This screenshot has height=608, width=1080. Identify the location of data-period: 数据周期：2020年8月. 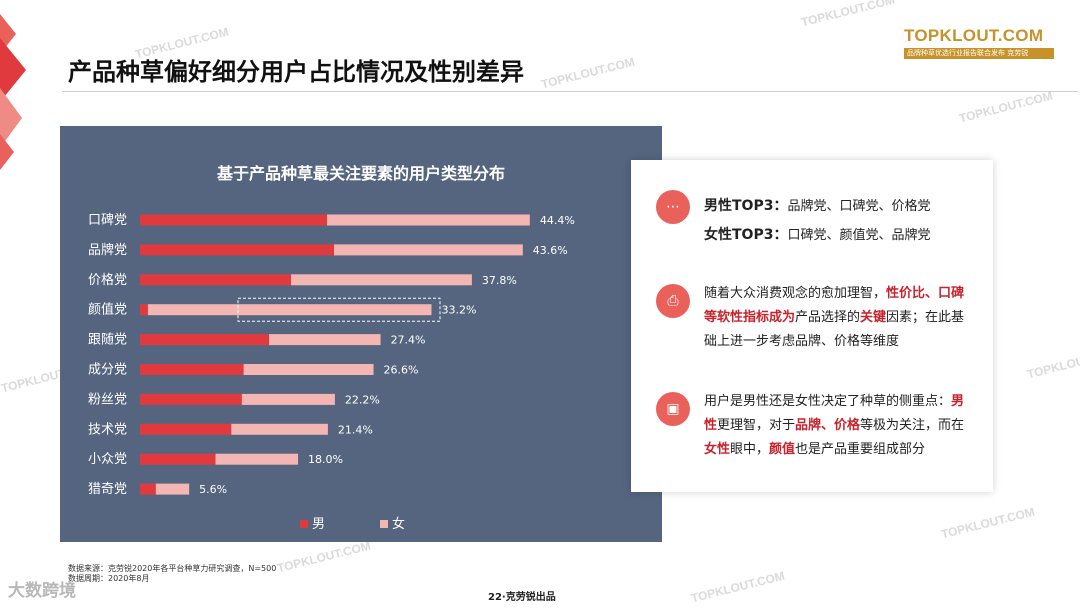
(109, 578).